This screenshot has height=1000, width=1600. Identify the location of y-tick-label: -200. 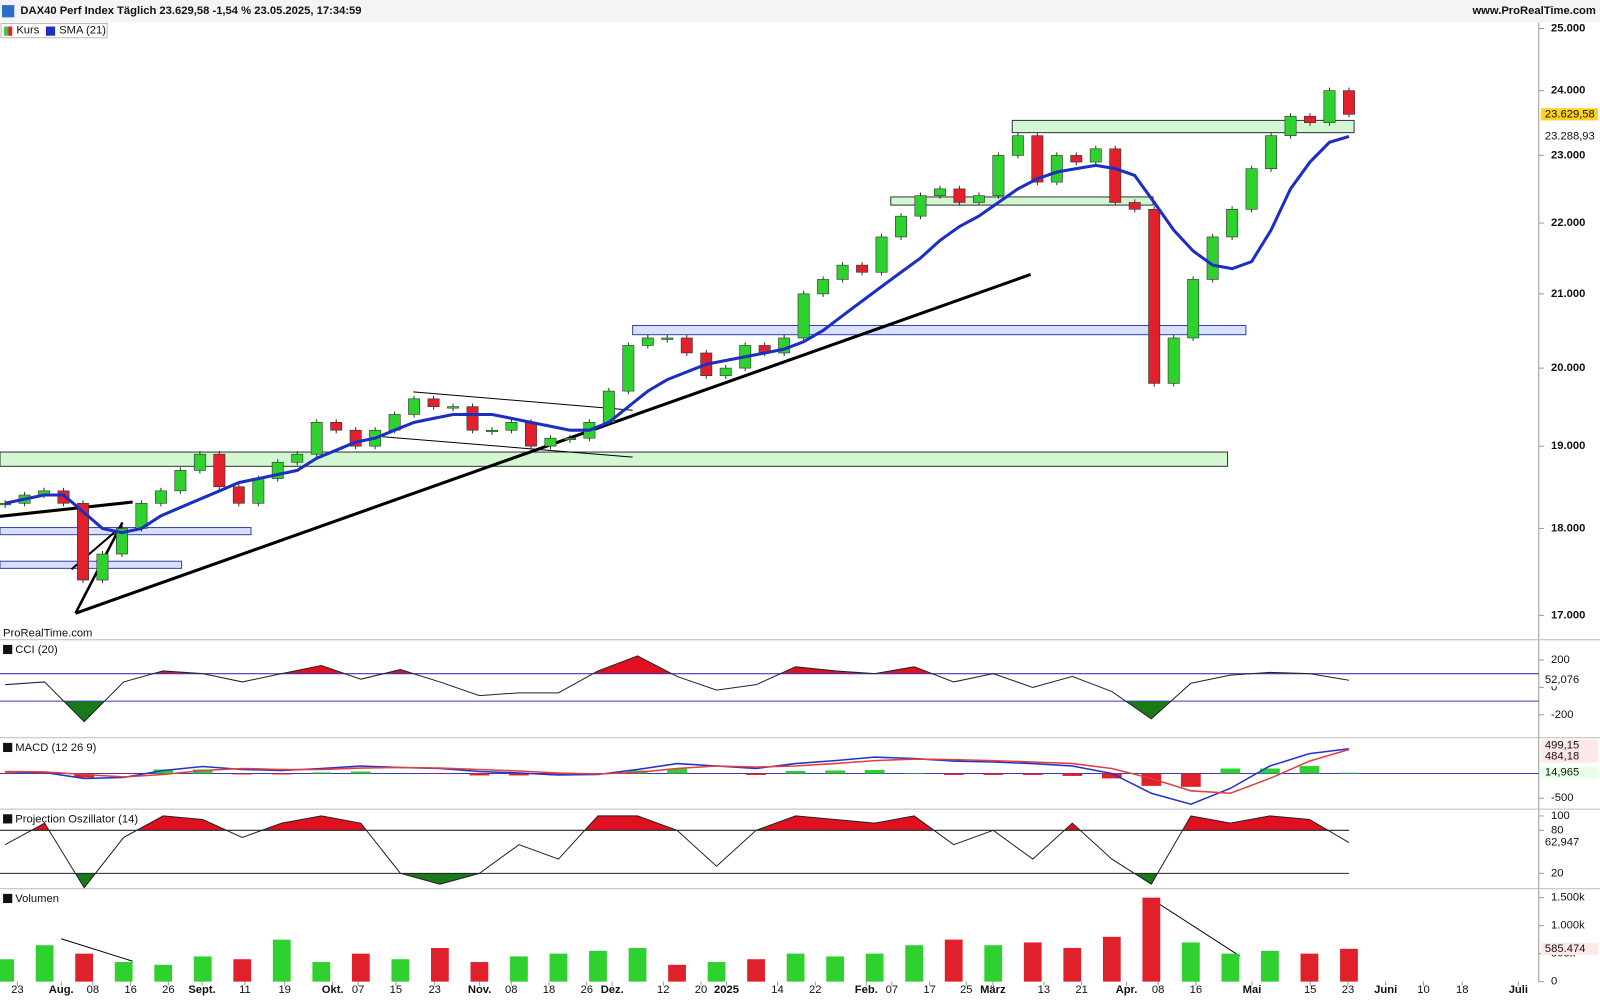
(1562, 715).